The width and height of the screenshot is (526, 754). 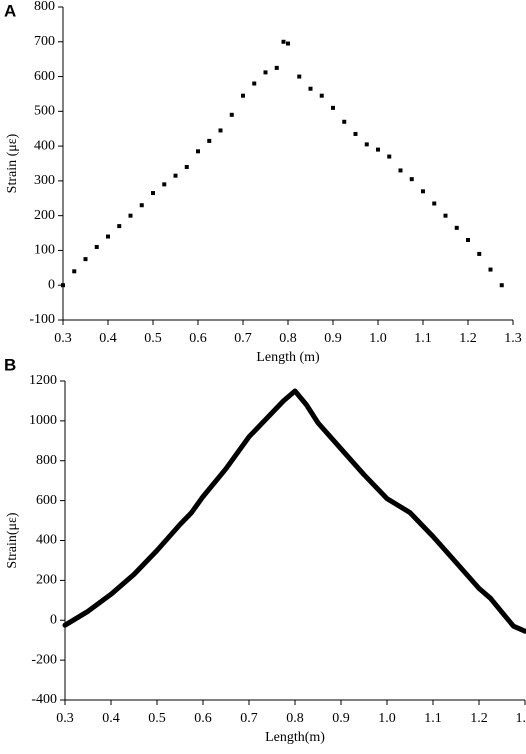 What do you see at coordinates (288, 357) in the screenshot?
I see `x-axis-label: Length (m)` at bounding box center [288, 357].